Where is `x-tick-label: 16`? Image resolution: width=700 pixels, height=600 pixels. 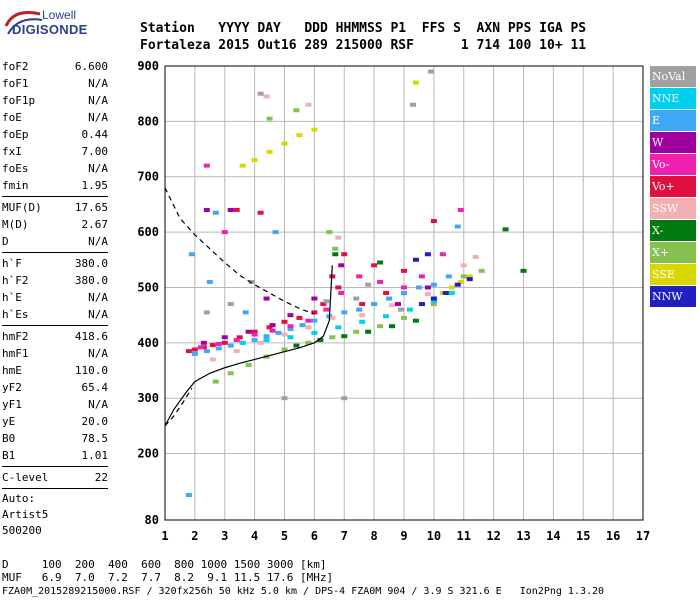 x-tick-label: 16 is located at coordinates (613, 536).